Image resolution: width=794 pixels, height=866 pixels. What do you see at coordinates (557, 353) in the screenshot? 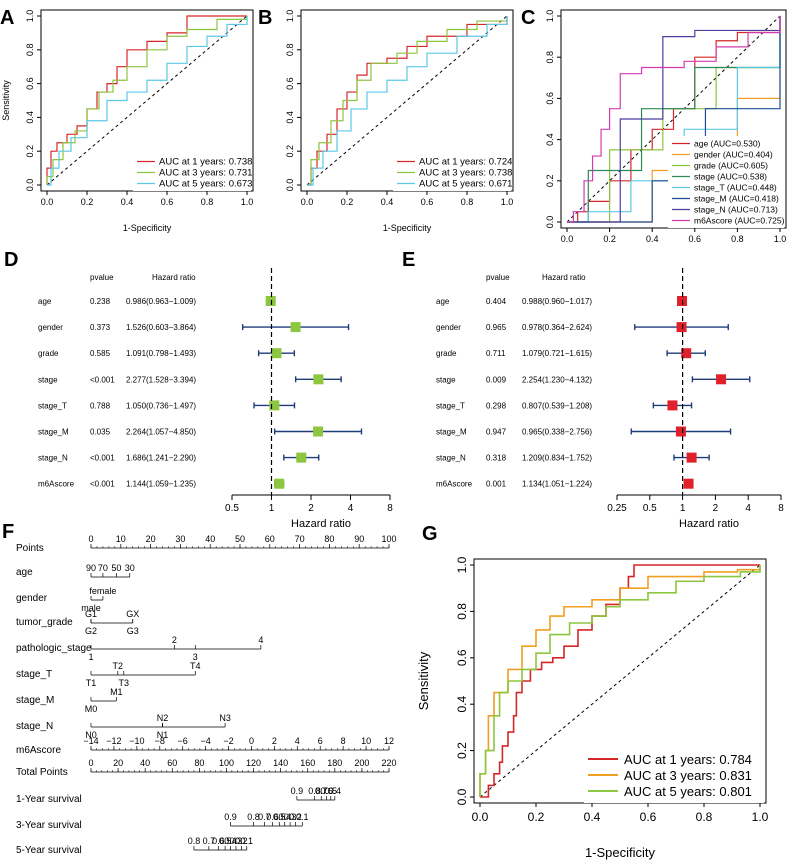
I see `row-hr-text: 1.079(0.721−1.615)` at bounding box center [557, 353].